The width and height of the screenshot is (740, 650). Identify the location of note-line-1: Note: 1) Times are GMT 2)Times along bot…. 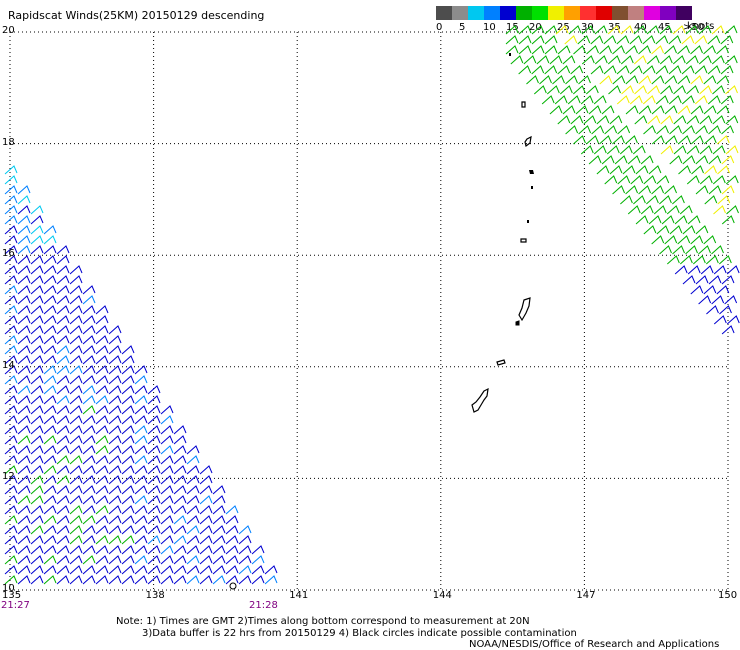
(323, 621).